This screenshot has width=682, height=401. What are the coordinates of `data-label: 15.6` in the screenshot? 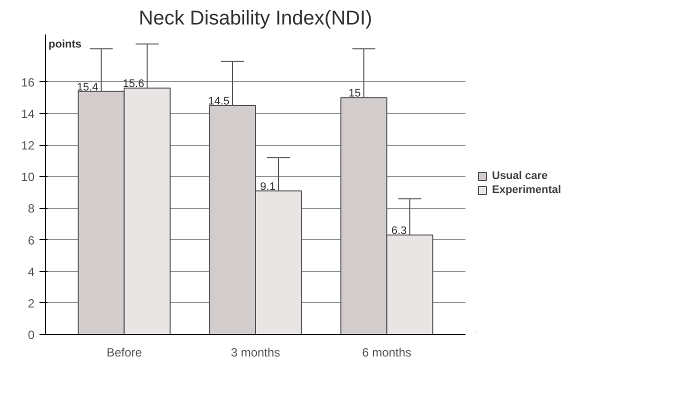 It's located at (133, 84).